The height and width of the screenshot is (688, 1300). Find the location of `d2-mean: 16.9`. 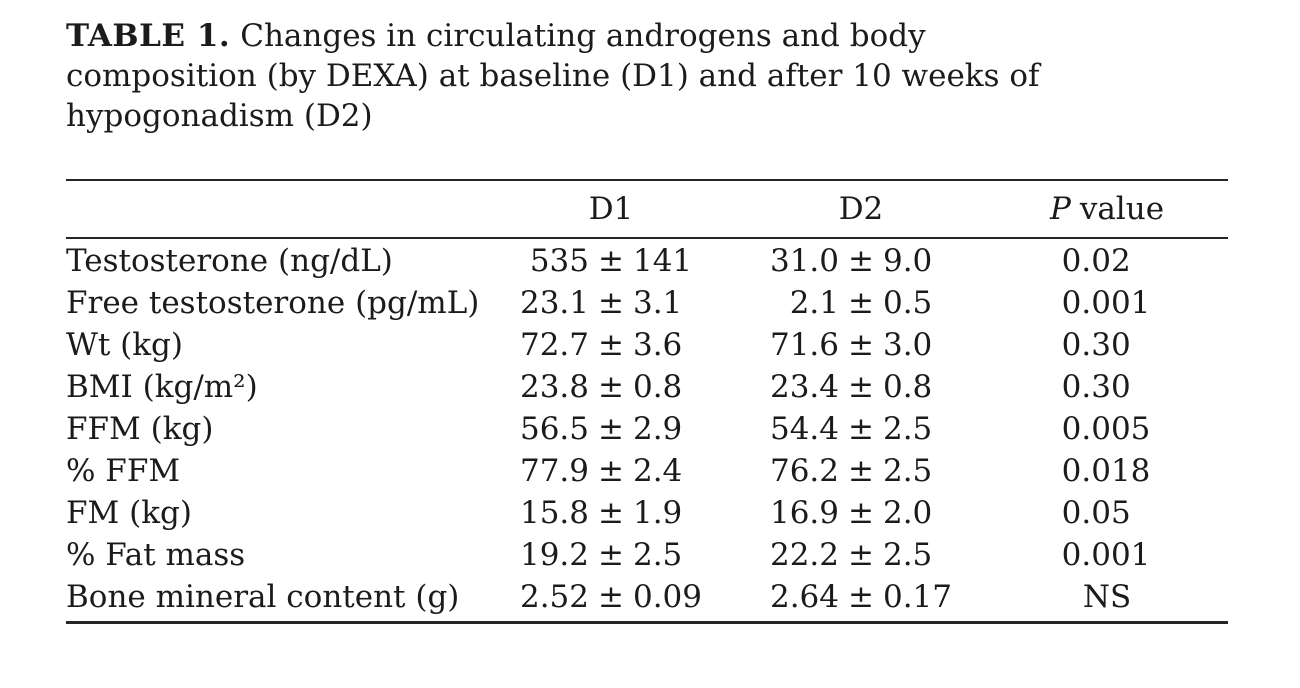

d2-mean: 16.9 is located at coordinates (804, 513).